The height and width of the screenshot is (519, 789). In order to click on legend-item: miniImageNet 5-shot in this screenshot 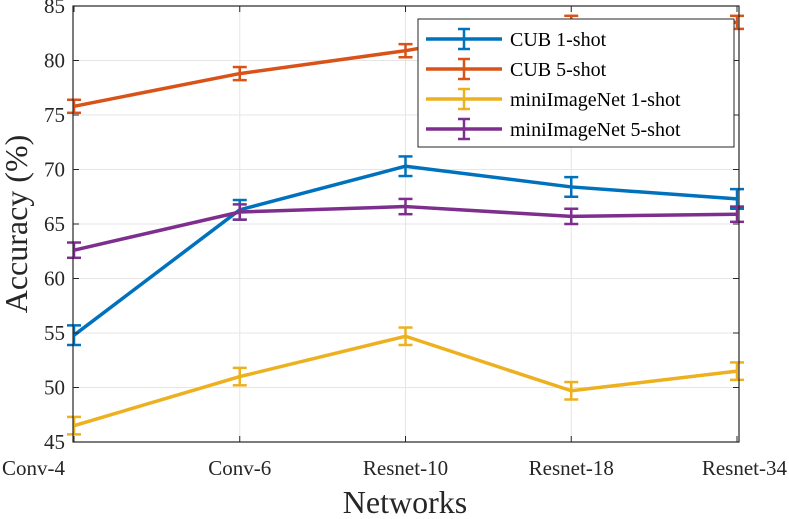, I will do `click(553, 129)`.